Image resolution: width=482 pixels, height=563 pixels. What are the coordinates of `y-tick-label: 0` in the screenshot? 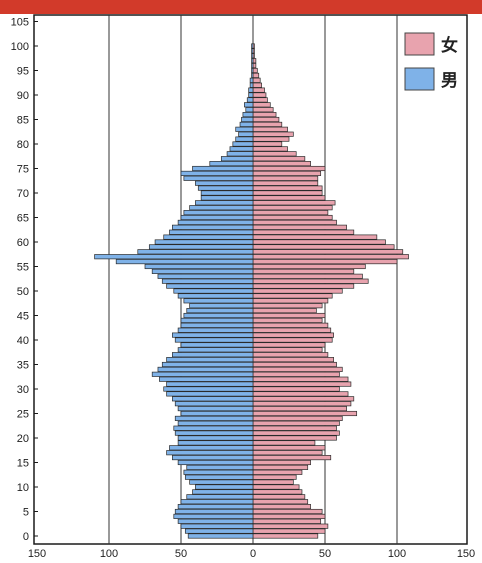 It's located at (26, 537).